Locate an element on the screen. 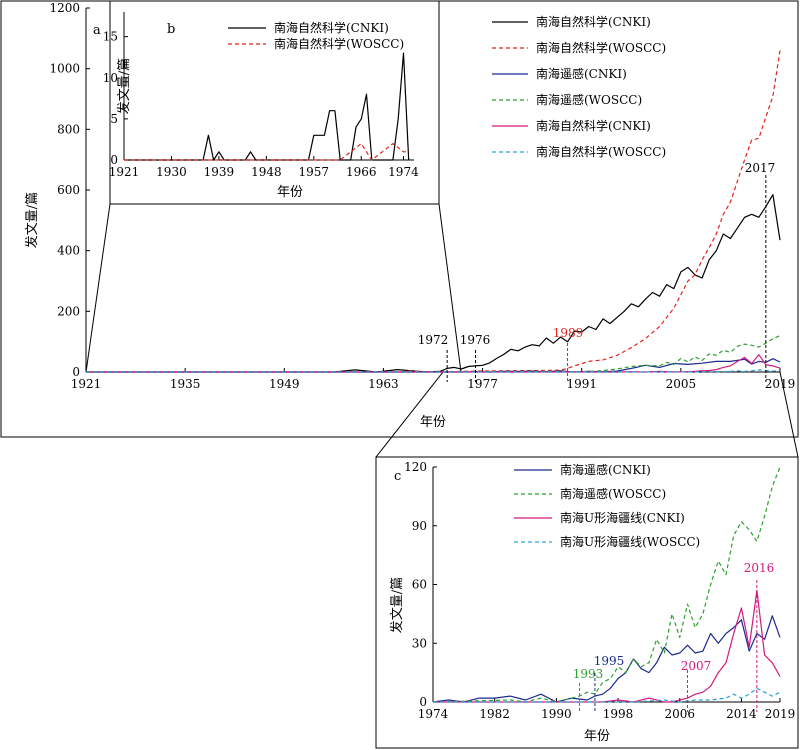 The height and width of the screenshot is (750, 800). y-tick-label: 400 is located at coordinates (68, 251).